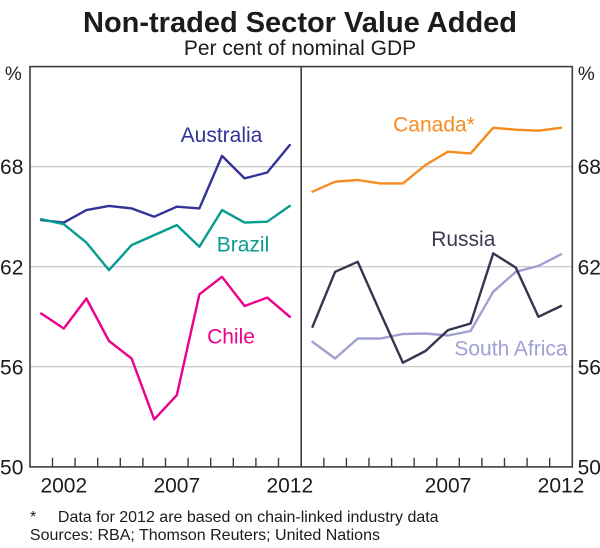  Describe the element at coordinates (434, 125) in the screenshot. I see `svg-text: Canada*` at that location.